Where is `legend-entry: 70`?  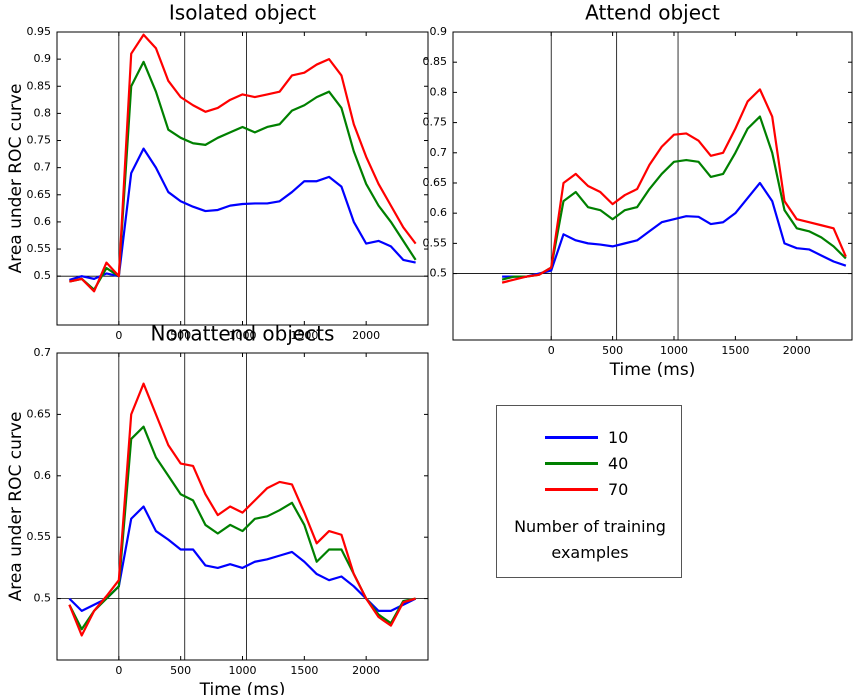 legend-entry: 70 is located at coordinates (586, 489).